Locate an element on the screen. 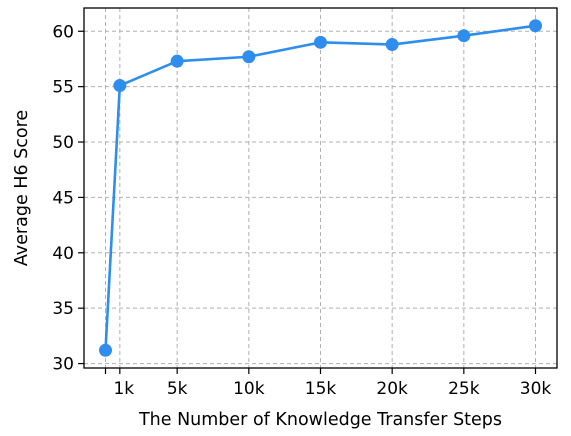 The image size is (571, 436). y-tick-label: 30 is located at coordinates (63, 365).